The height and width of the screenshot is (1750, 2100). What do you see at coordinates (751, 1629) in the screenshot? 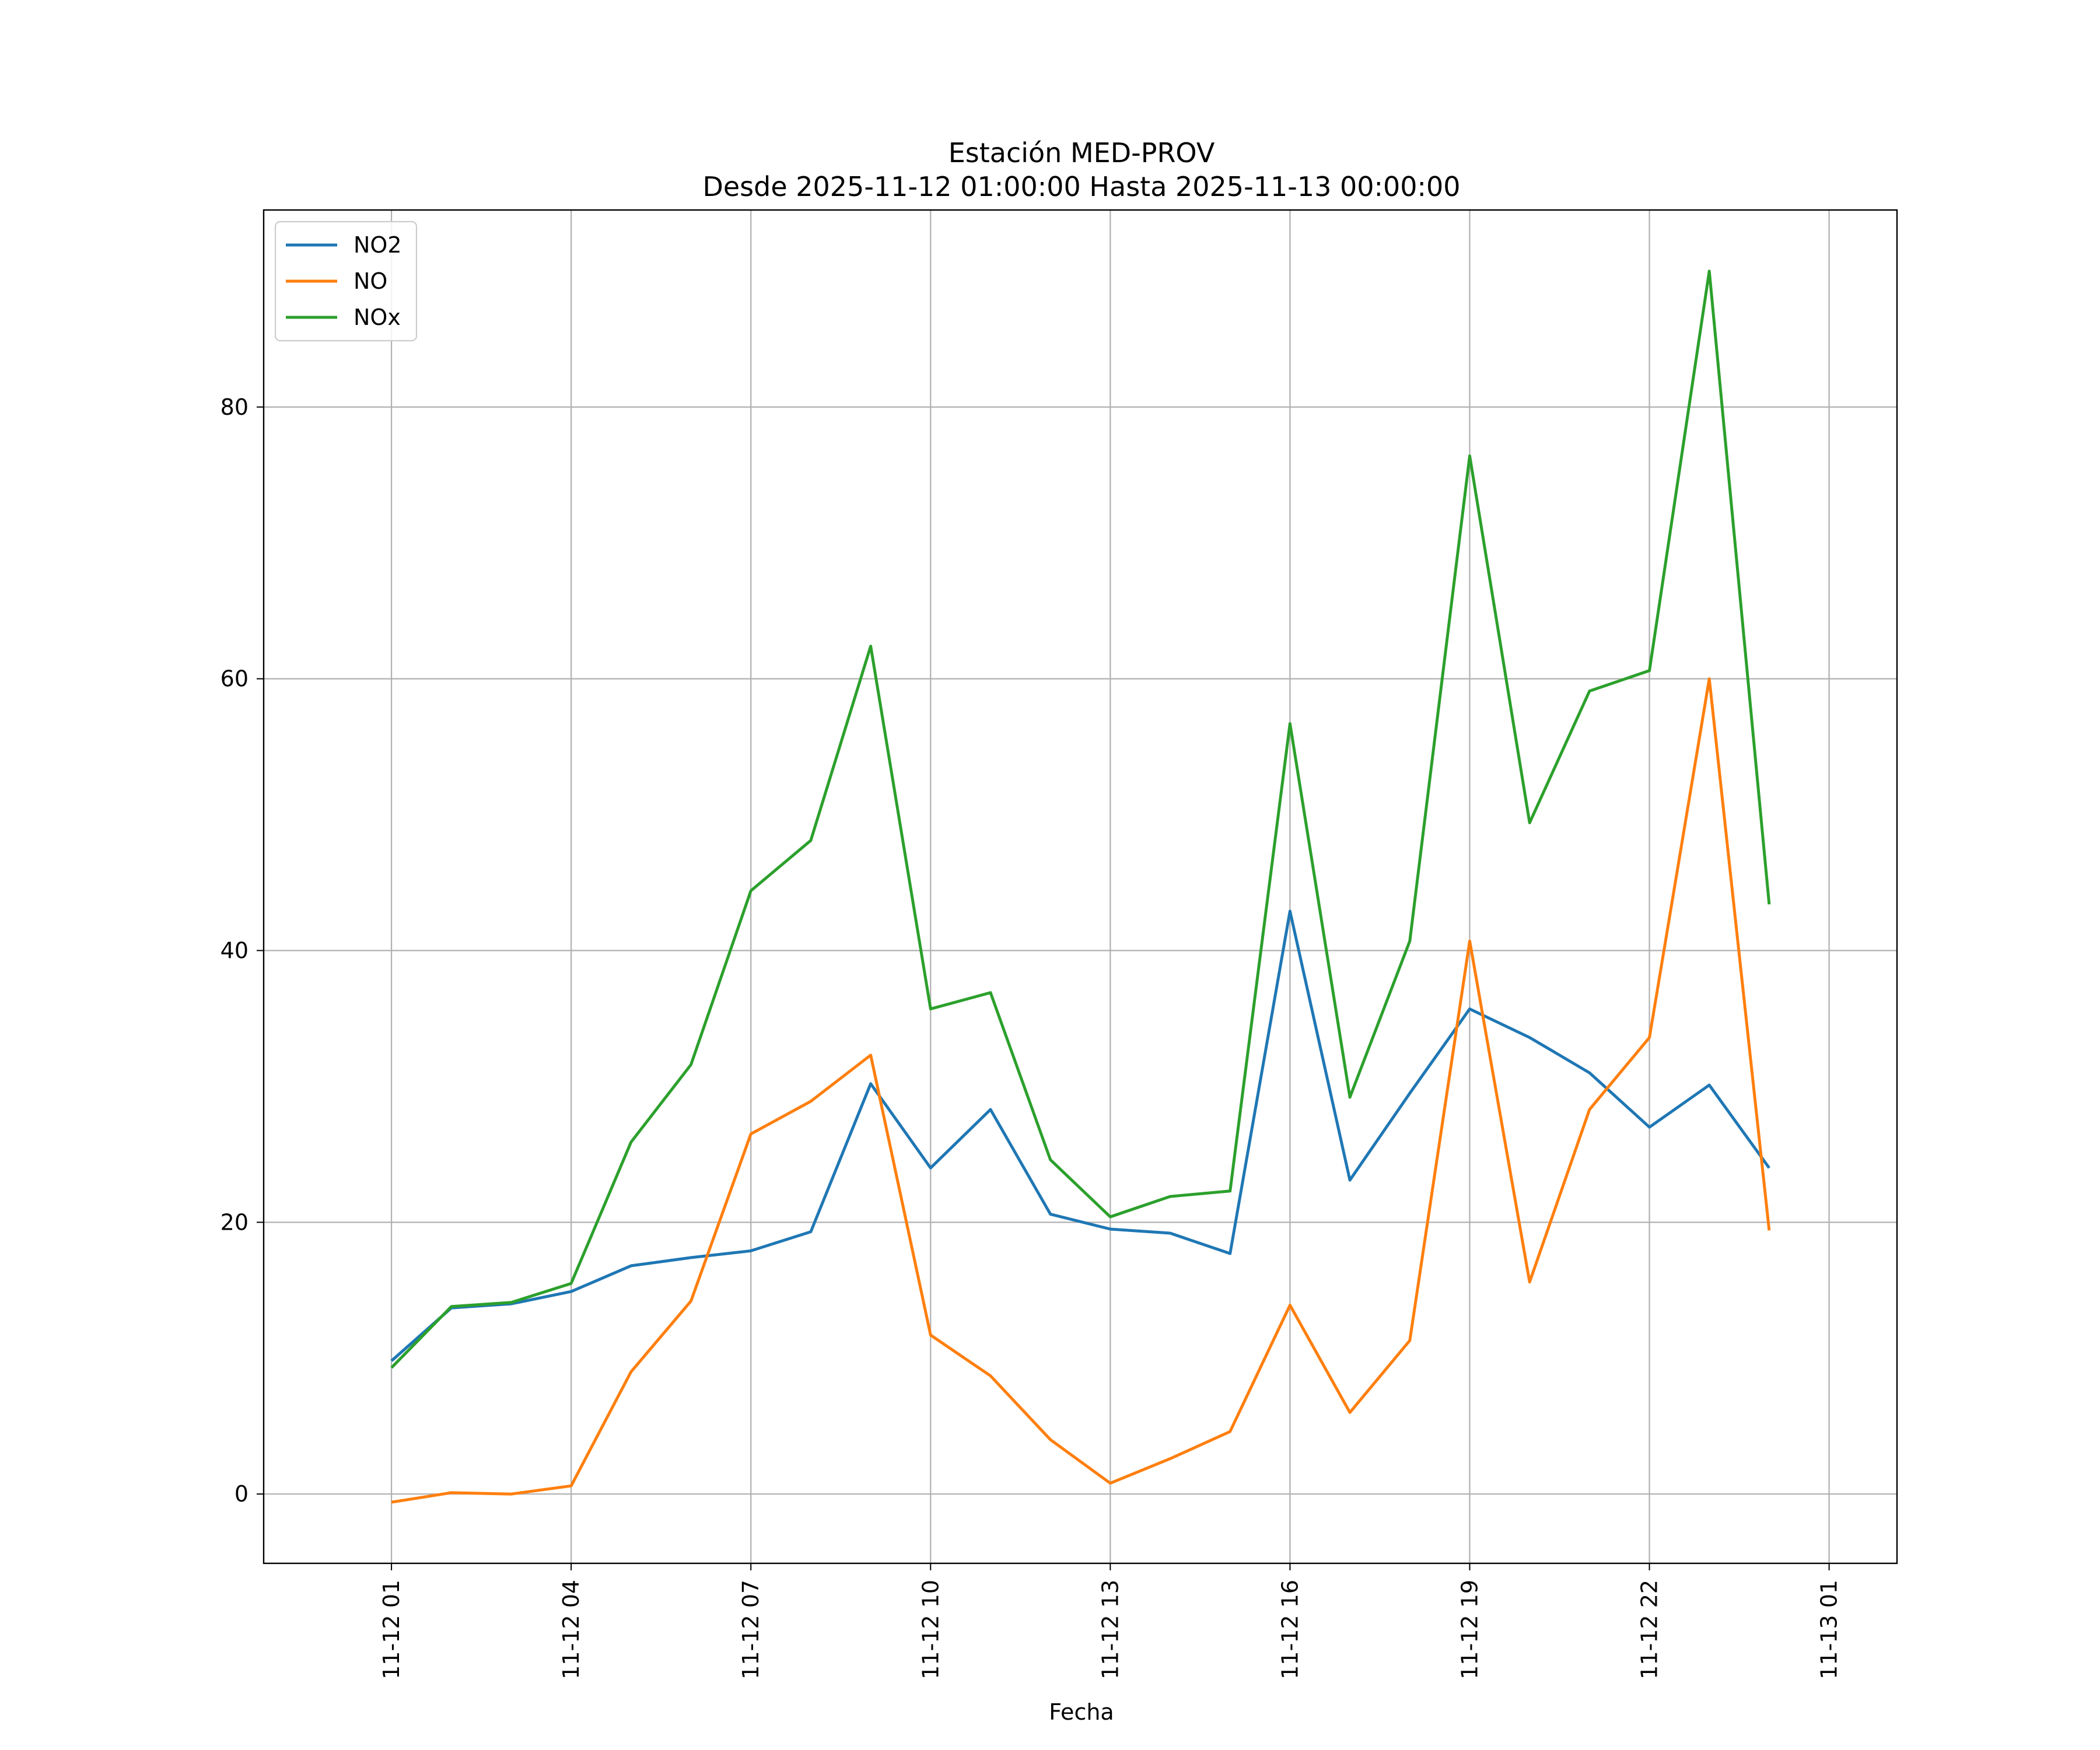
I see `x-tick-label: 11-12 07` at bounding box center [751, 1629].